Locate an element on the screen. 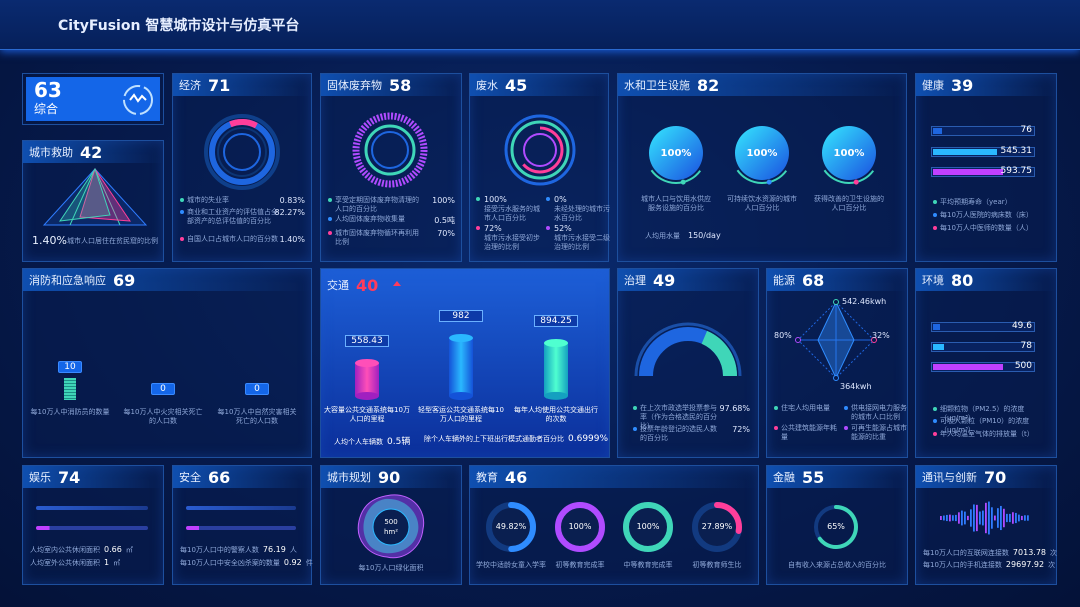  item-label: 未经处理的城市污水百分比 is located at coordinates (582, 213).